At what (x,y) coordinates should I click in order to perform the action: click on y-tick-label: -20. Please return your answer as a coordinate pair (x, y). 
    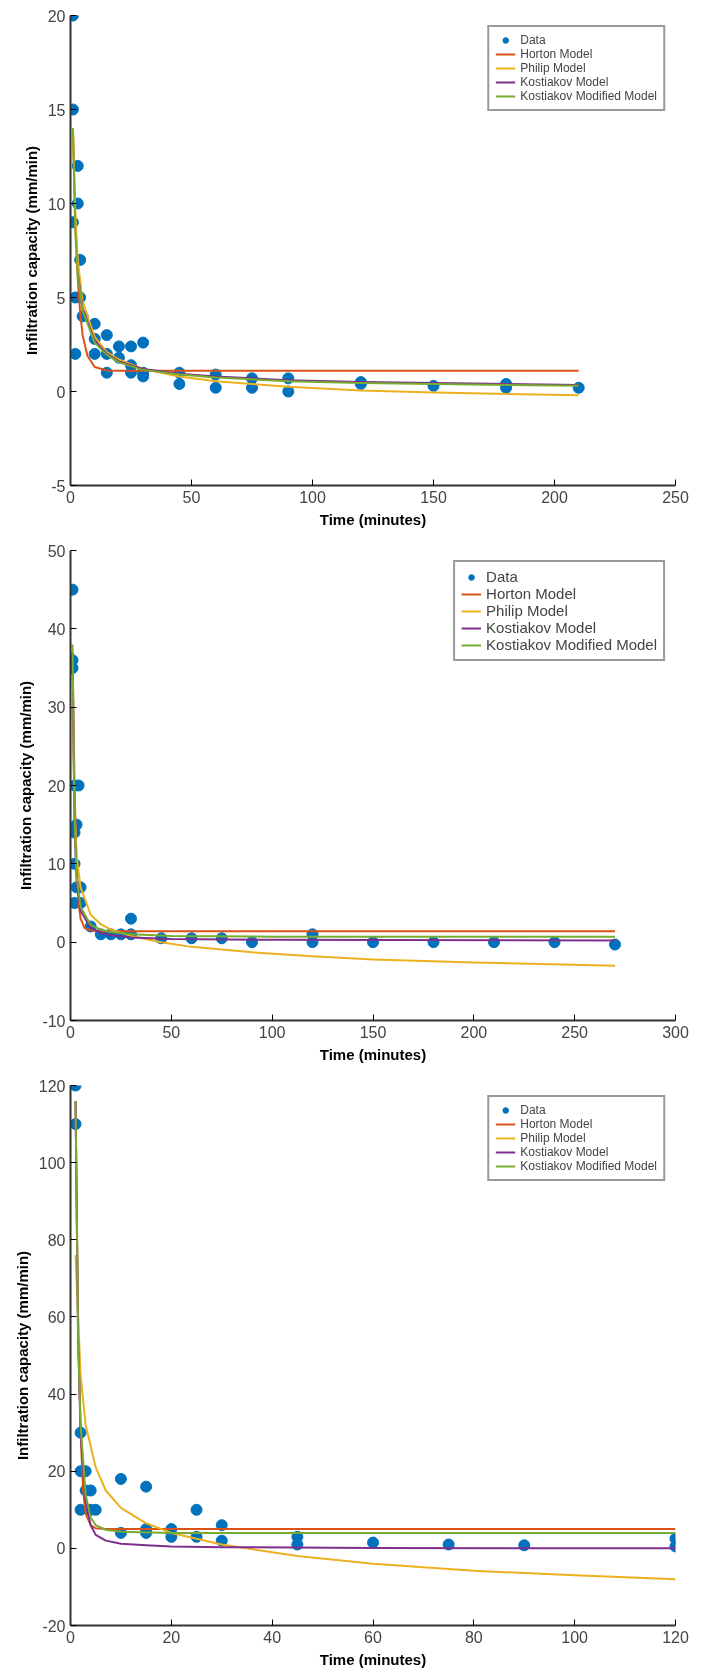
    Looking at the image, I should click on (54, 1626).